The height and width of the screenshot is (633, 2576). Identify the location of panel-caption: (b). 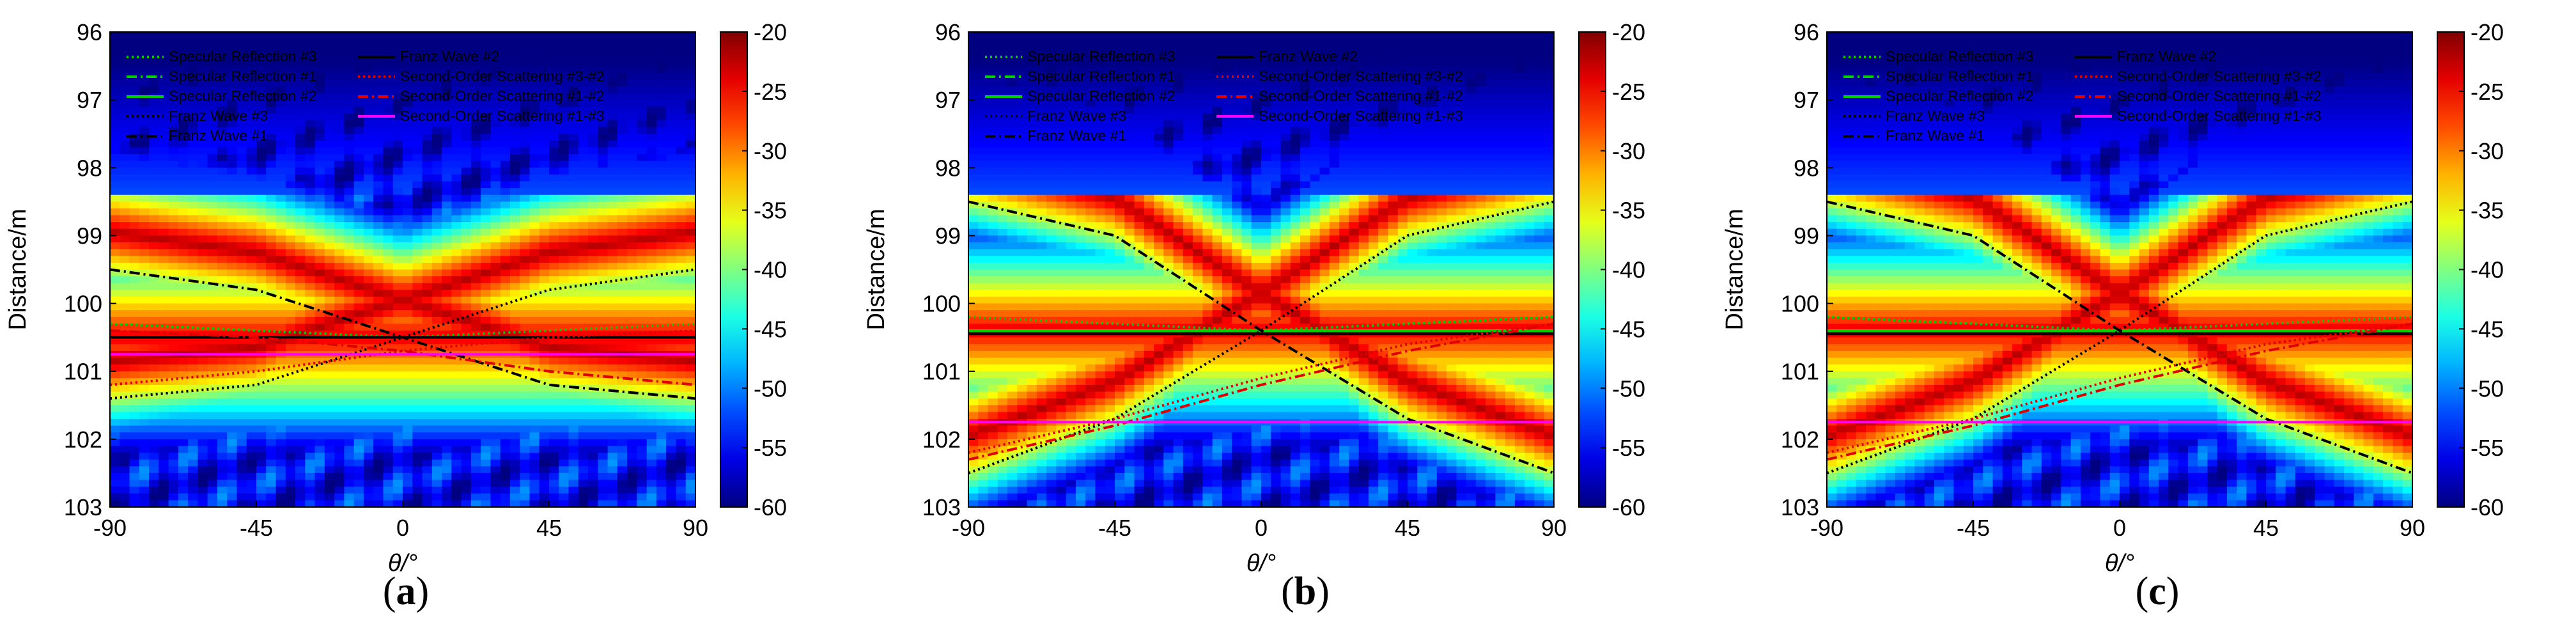
(1305, 591).